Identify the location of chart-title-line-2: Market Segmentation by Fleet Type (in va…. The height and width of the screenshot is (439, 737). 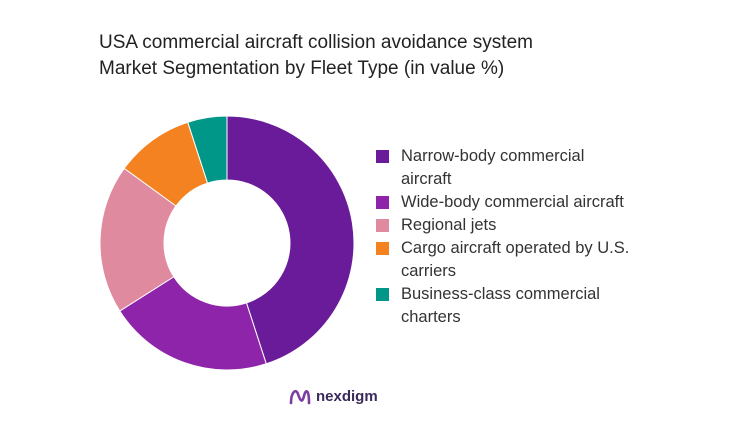
(302, 68).